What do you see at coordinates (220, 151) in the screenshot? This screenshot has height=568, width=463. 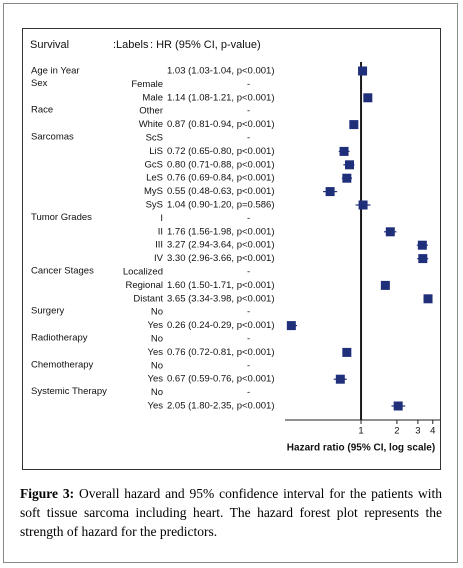 I see `hr-text: 0.72 (0.65-0.80, p<0.001)` at bounding box center [220, 151].